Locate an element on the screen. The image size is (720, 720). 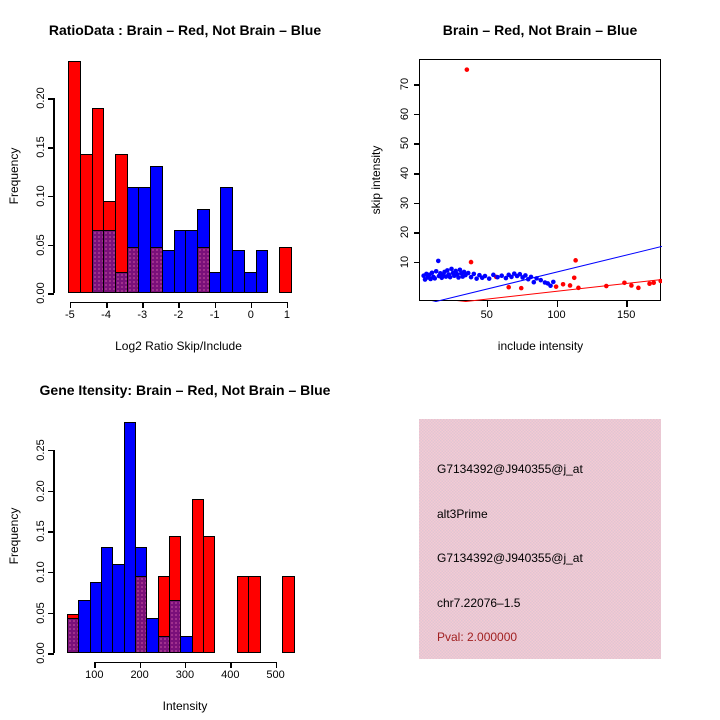
y-tick-label: 0.15 is located at coordinates (41, 147).